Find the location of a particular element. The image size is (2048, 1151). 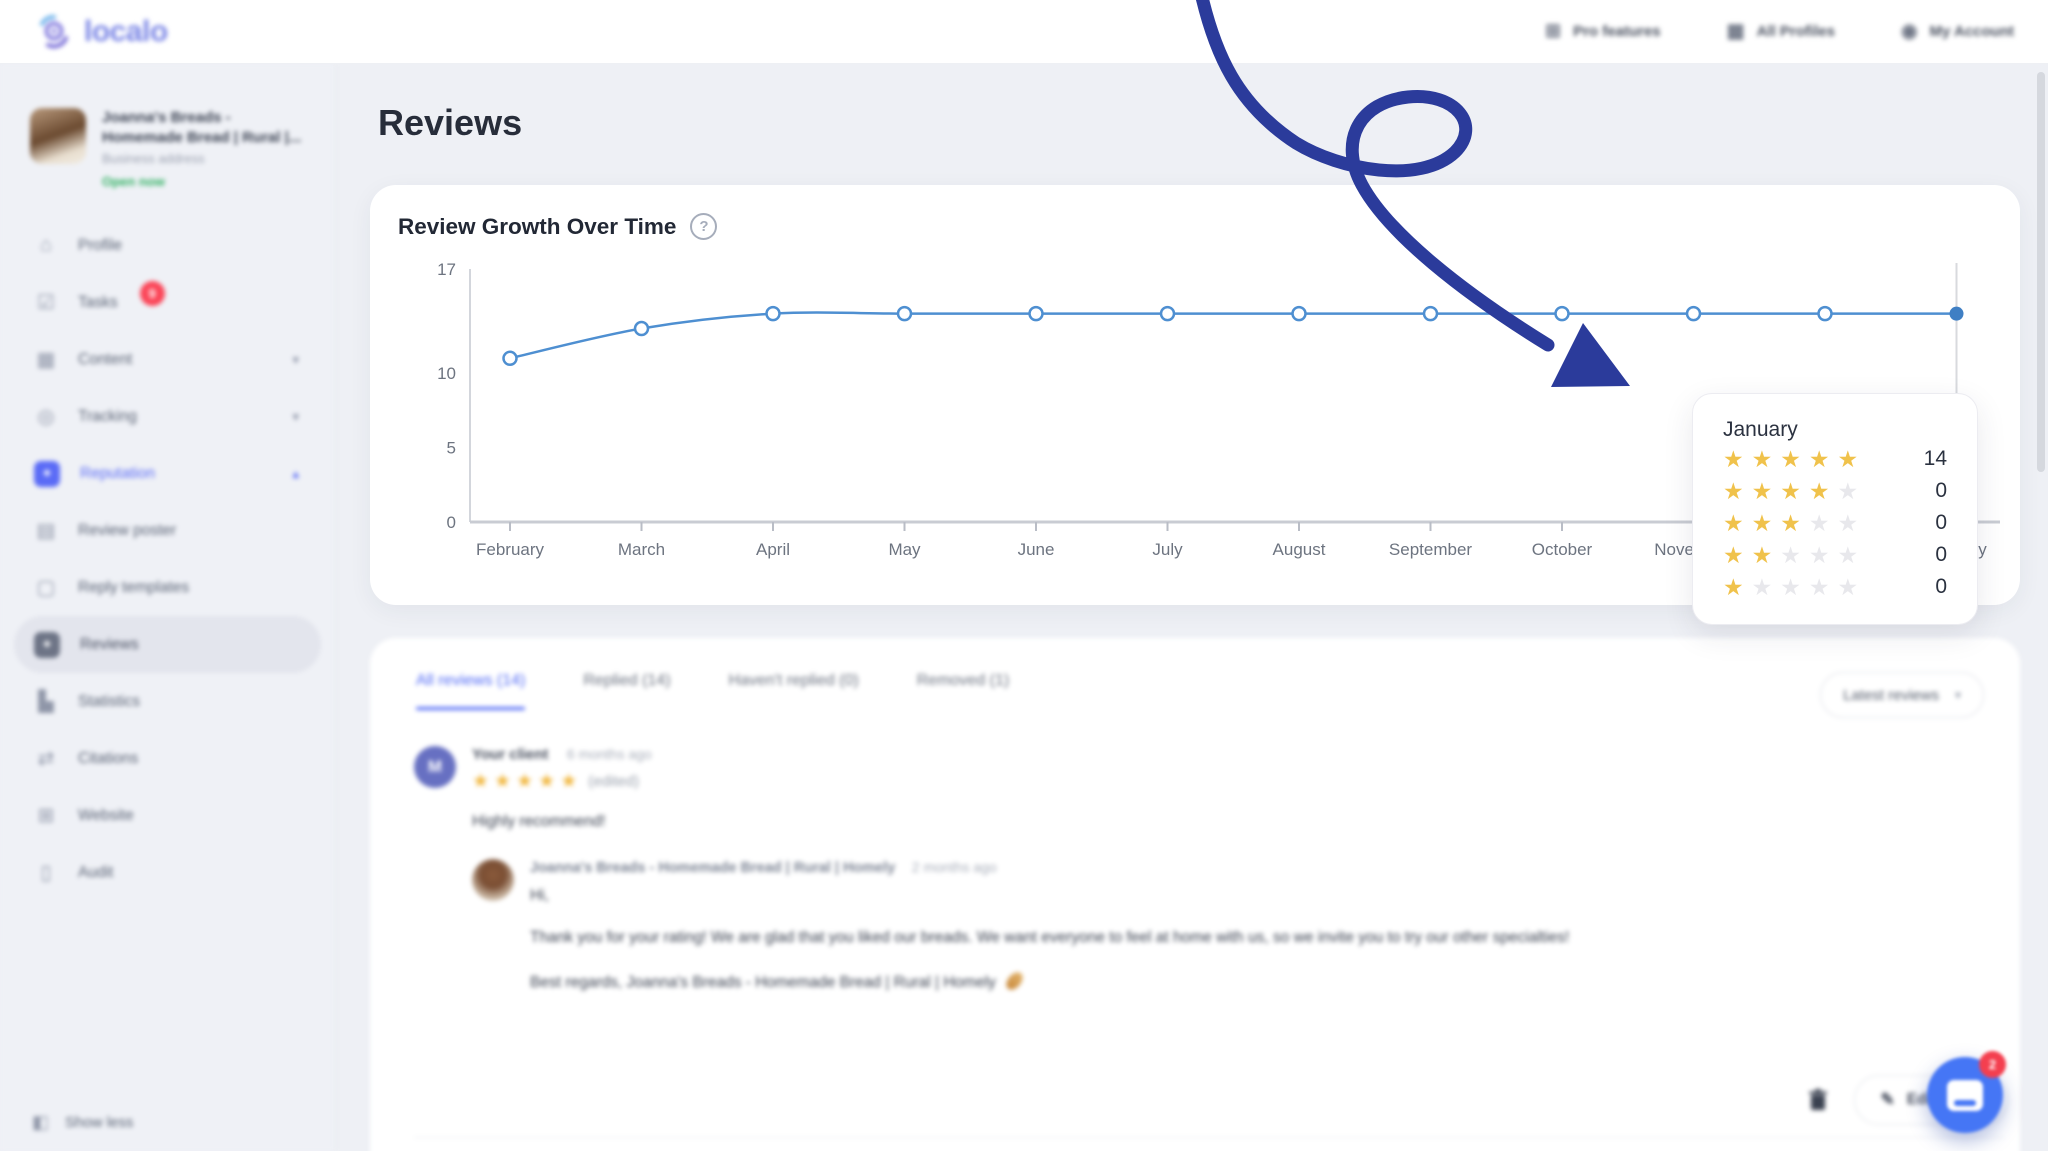

statistics-icon: ▙ is located at coordinates (46, 702).